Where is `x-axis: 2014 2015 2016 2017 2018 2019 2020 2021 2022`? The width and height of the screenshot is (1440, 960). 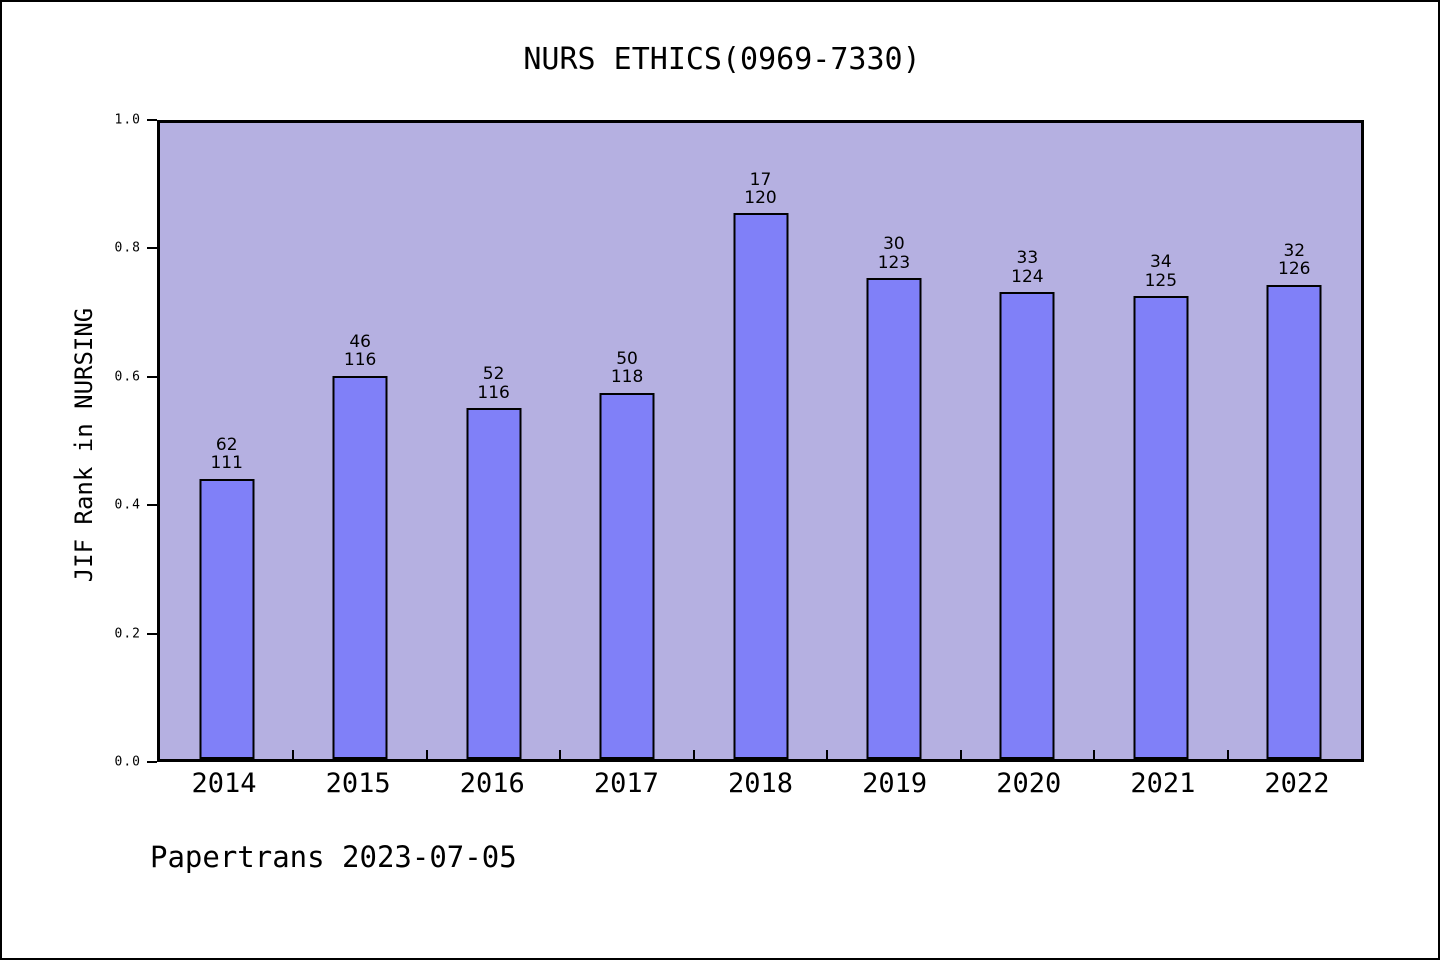
x-axis: 2014 2015 2016 2017 2018 2019 2020 2021 2022 is located at coordinates (760, 785).